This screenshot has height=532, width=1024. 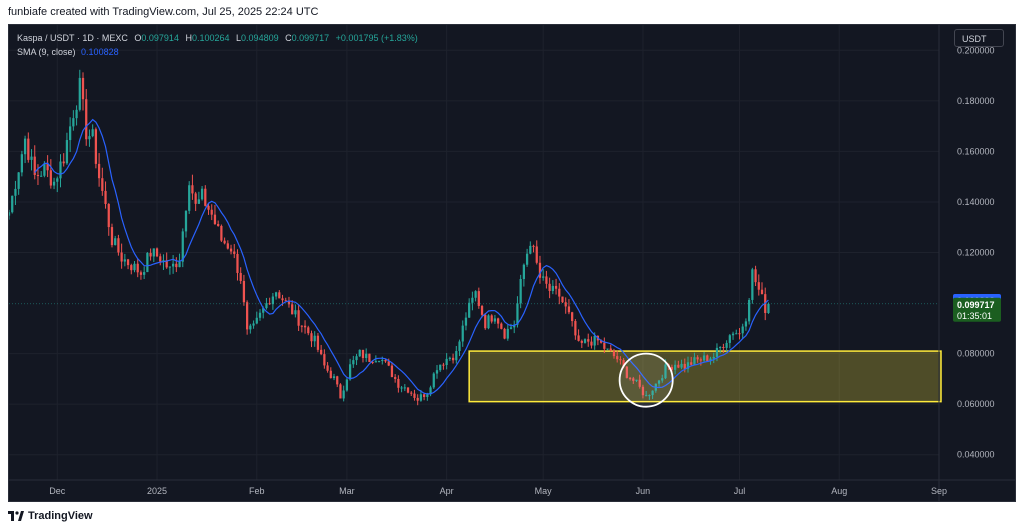 What do you see at coordinates (979, 38) in the screenshot?
I see `currency-button: USDT` at bounding box center [979, 38].